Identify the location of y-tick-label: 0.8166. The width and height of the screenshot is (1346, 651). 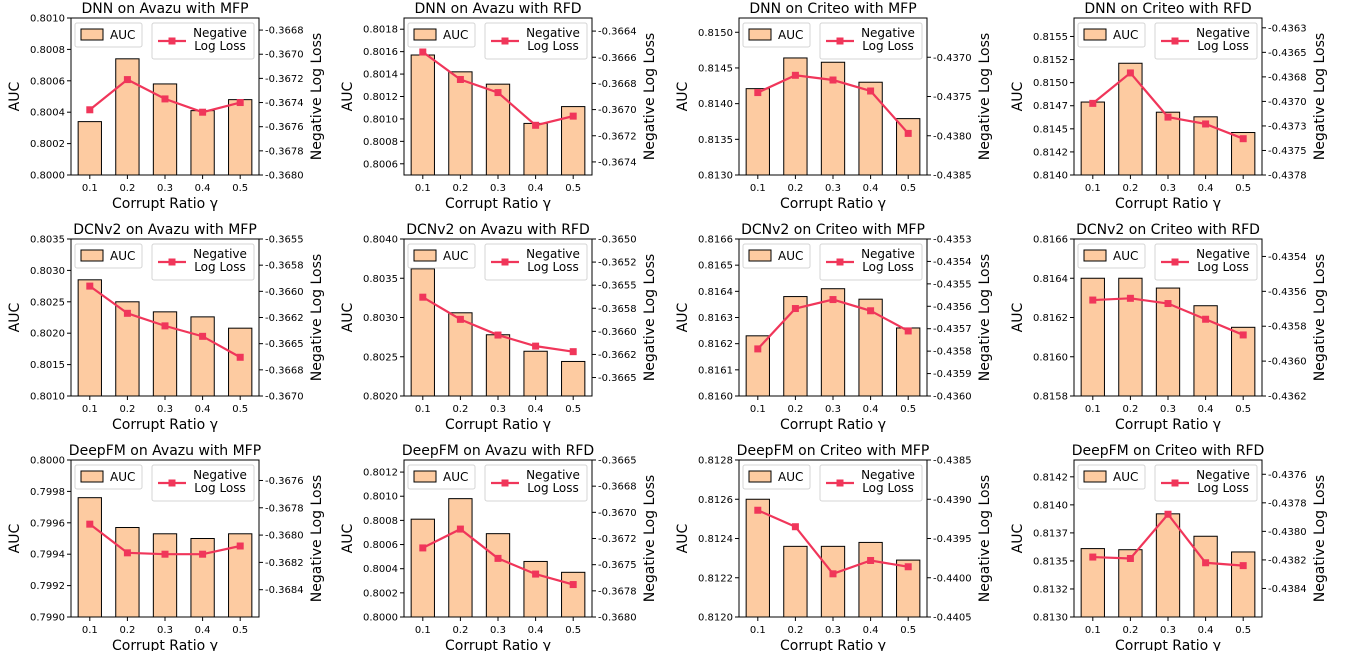
(715, 240).